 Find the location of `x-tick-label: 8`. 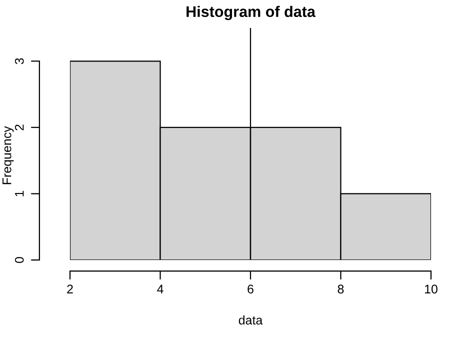

x-tick-label: 8 is located at coordinates (341, 289).